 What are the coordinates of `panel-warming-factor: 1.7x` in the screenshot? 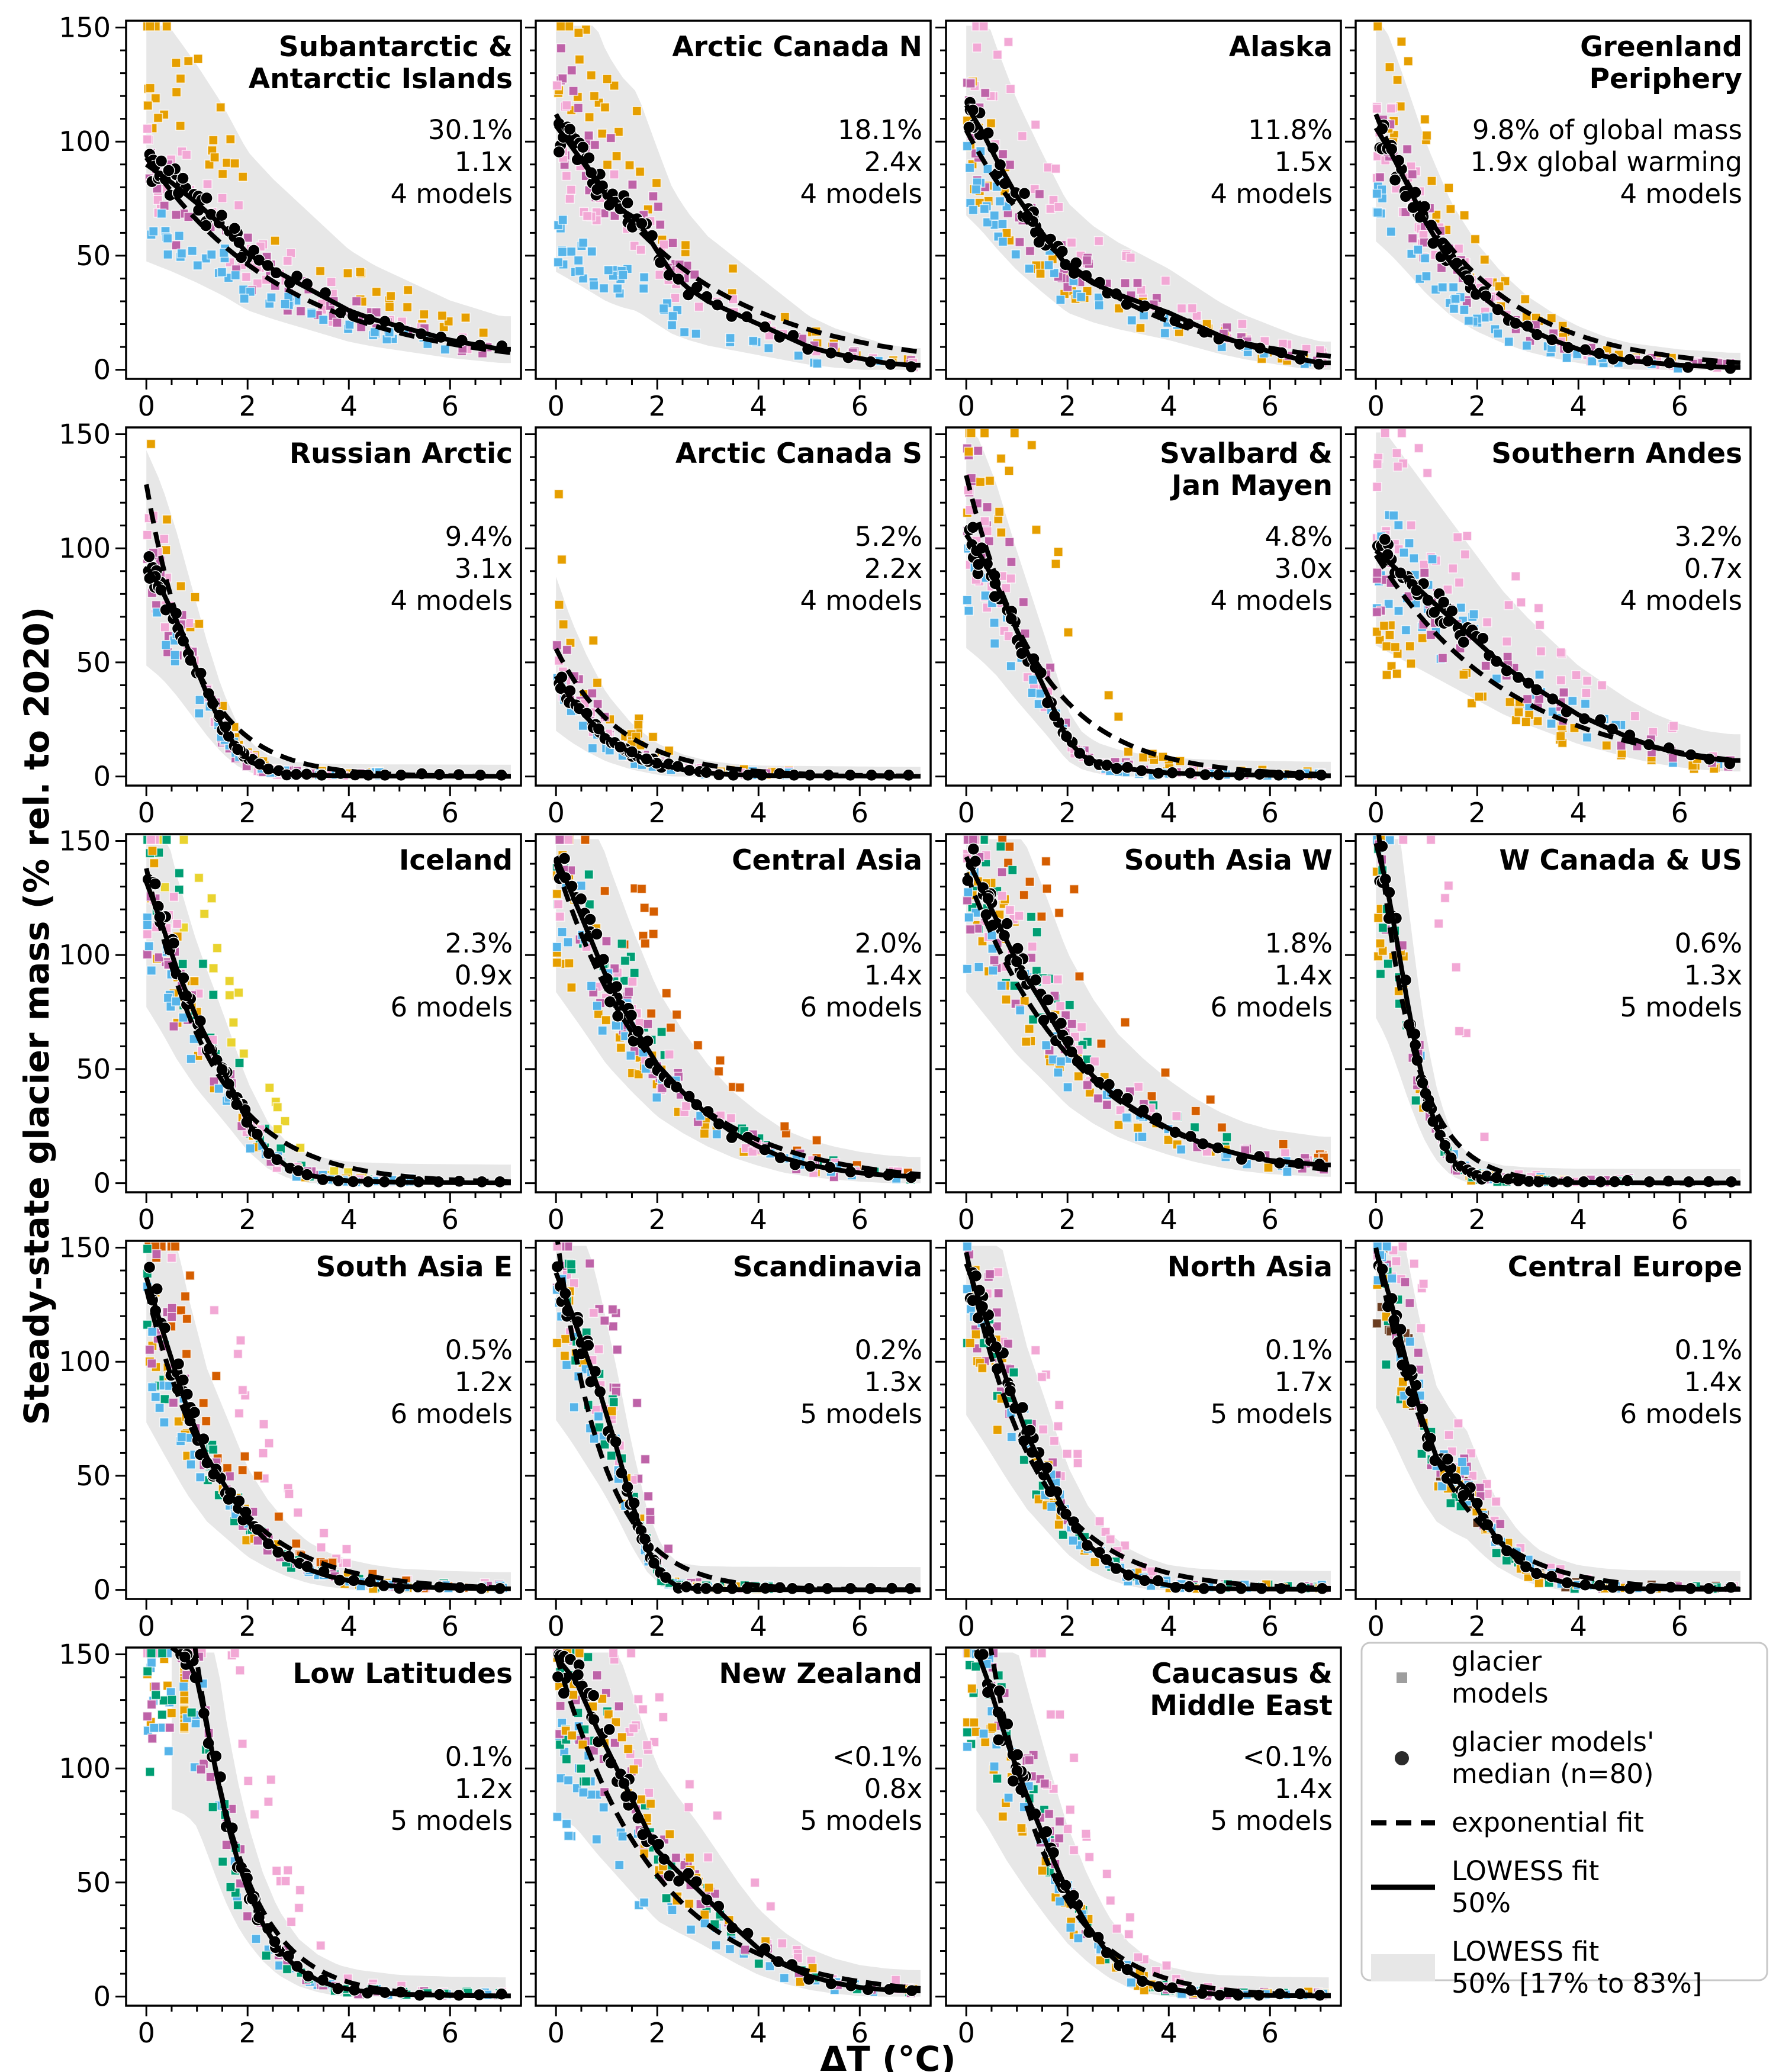 It's located at (1304, 1382).